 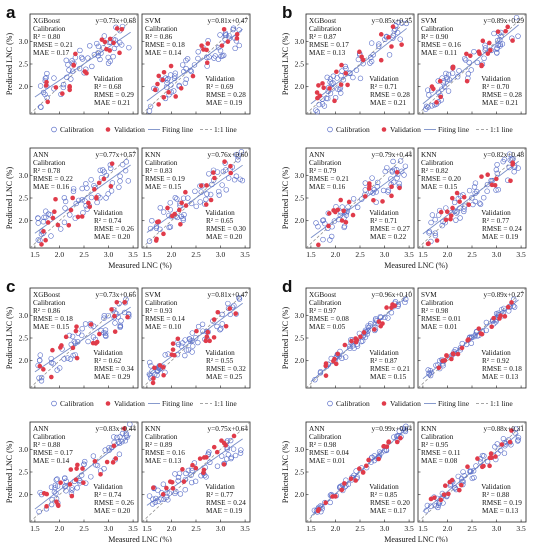 What do you see at coordinates (47, 37) in the screenshot?
I see `calibration-r2: R² = 0.80` at bounding box center [47, 37].